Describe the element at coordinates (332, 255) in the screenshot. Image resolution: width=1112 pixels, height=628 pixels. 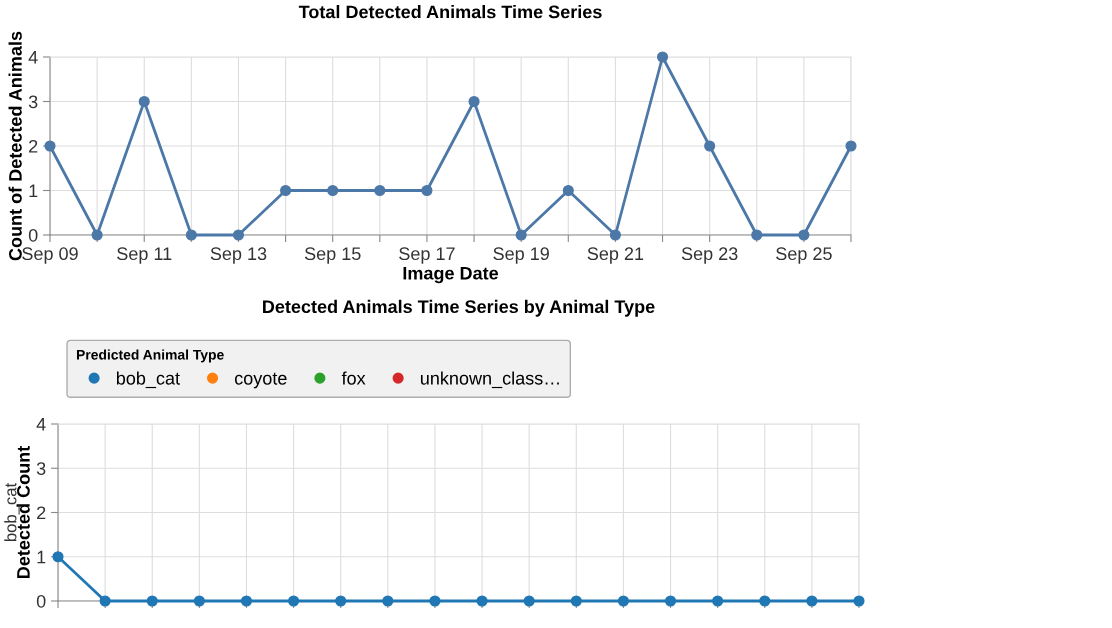
I see `x-tick-label: Sep 15` at that location.